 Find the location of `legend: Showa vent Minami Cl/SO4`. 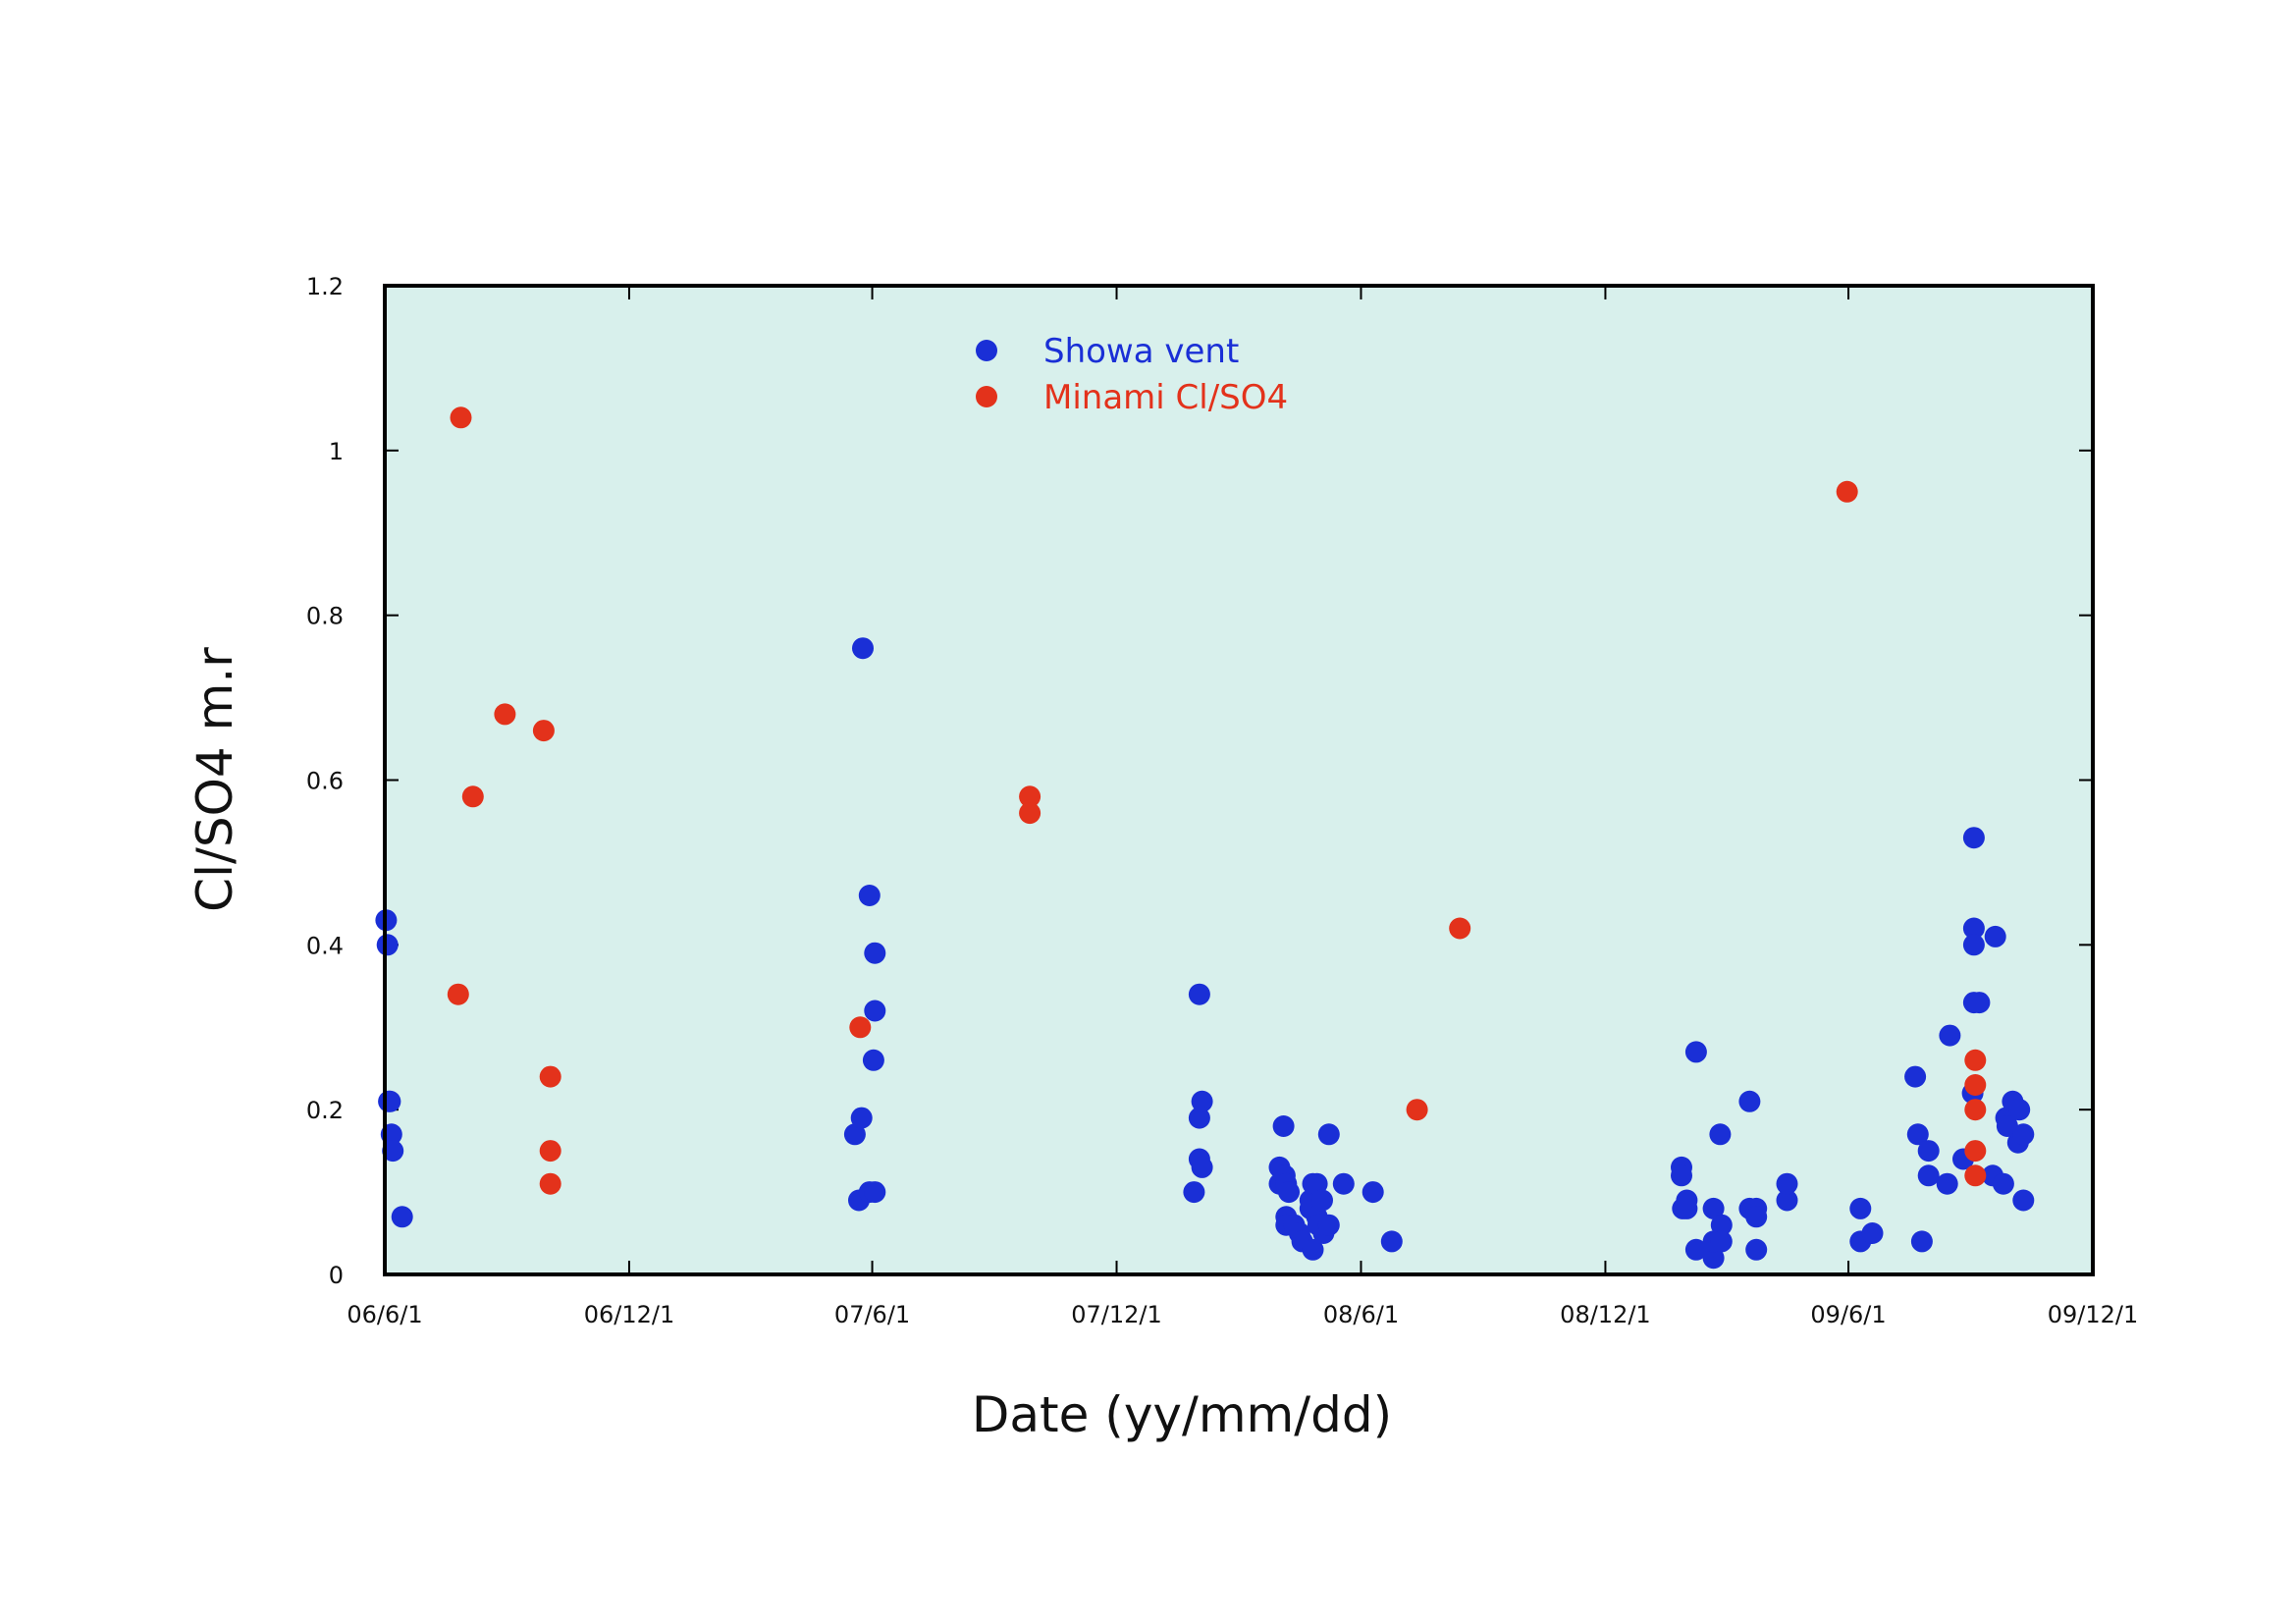

legend: Showa vent Minami Cl/SO4 is located at coordinates (1132, 374).